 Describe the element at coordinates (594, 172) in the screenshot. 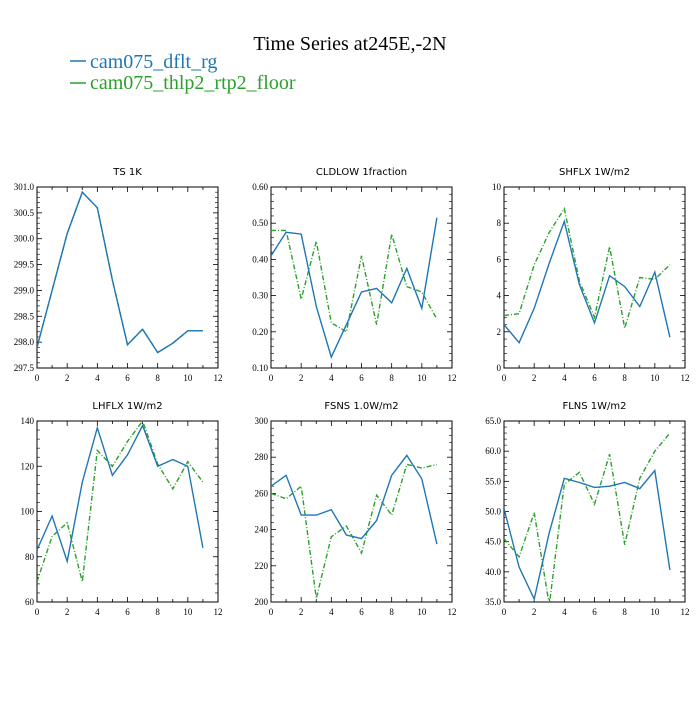

I see `panel-title: SHFLX 1W/m2` at that location.